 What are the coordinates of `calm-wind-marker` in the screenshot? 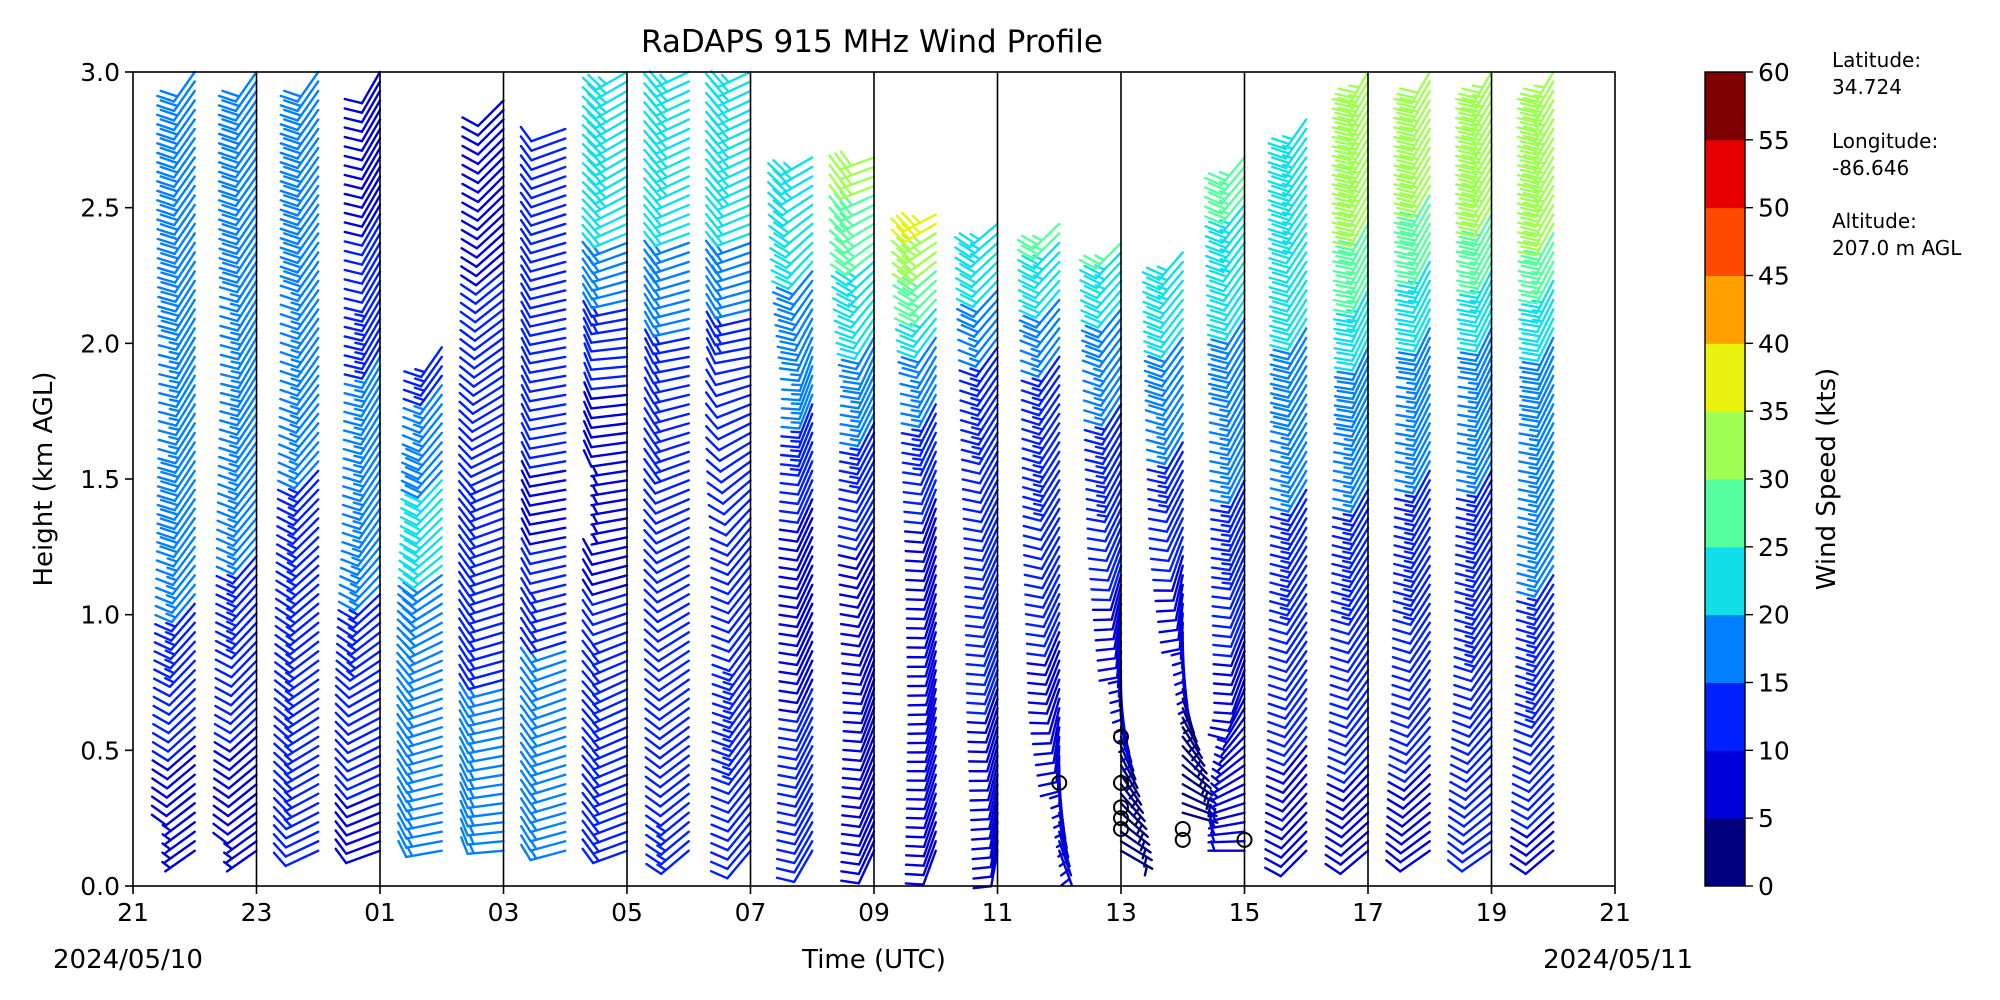 It's located at (1059, 782).